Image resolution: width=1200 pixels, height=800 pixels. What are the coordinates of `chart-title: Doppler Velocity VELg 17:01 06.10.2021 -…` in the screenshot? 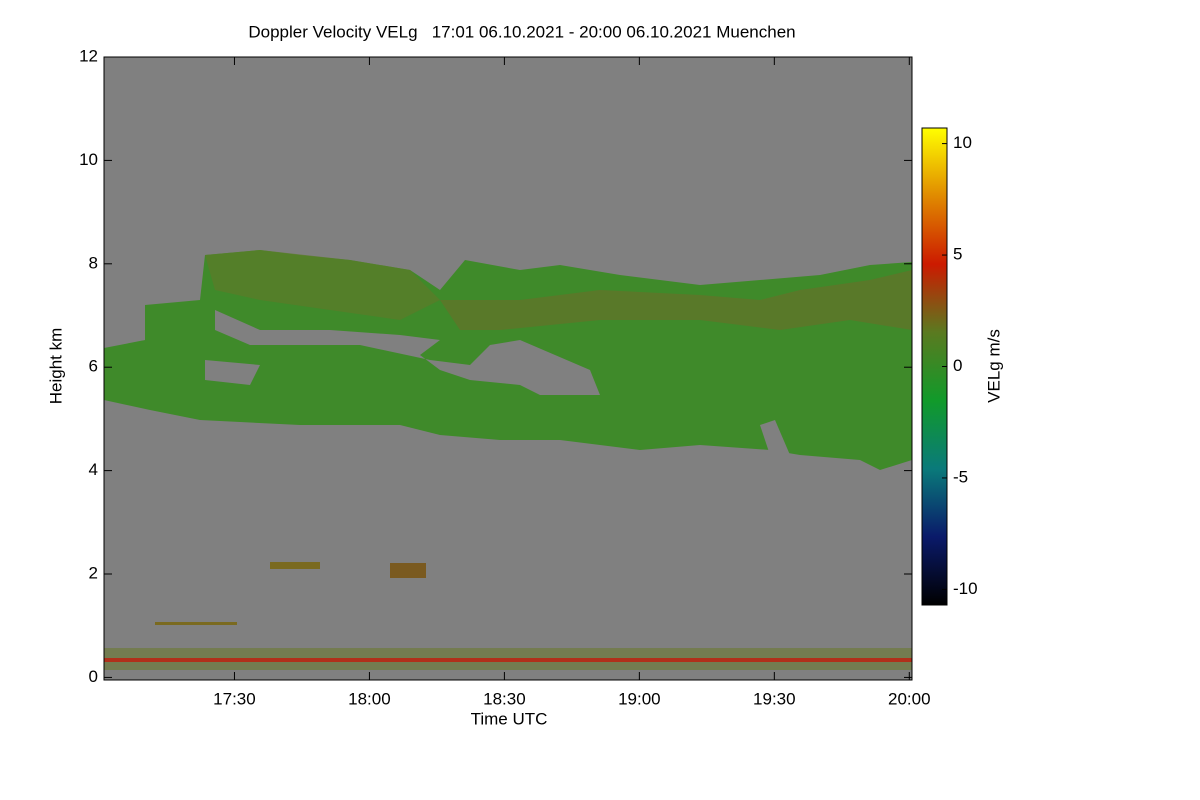 It's located at (521, 31).